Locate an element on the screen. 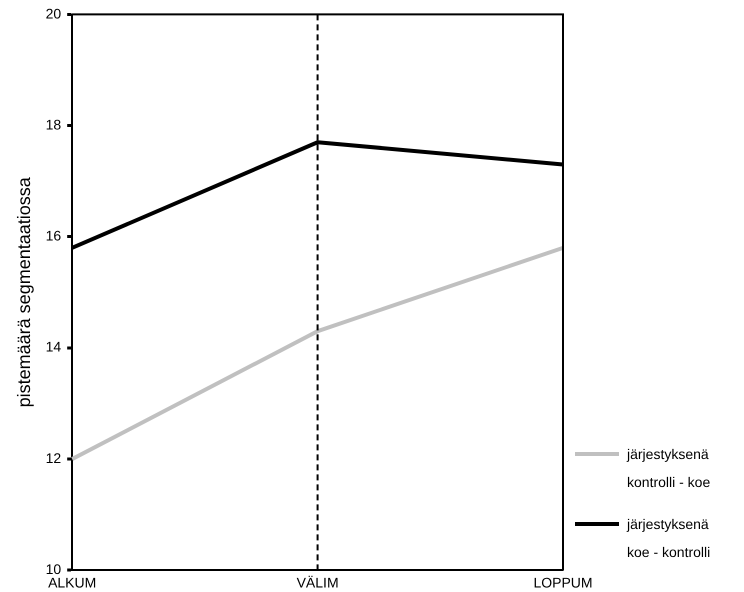 The image size is (744, 592). y-tick-label: 12 is located at coordinates (54, 458).